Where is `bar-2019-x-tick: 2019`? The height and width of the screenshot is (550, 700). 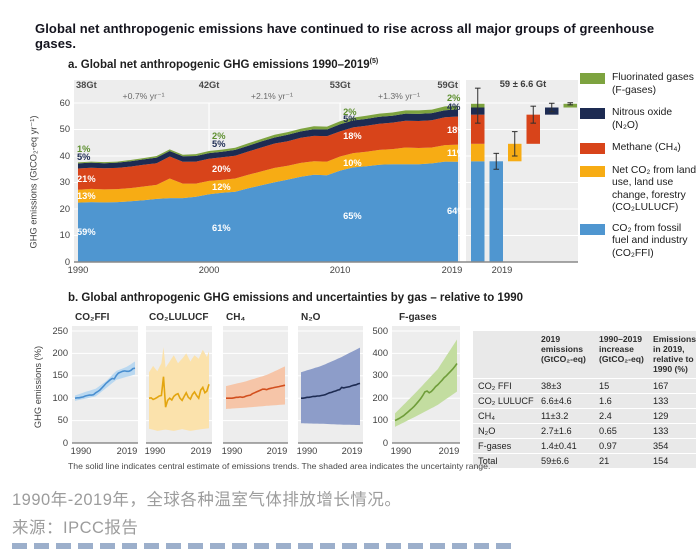 bar-2019-x-tick: 2019 is located at coordinates (502, 270).